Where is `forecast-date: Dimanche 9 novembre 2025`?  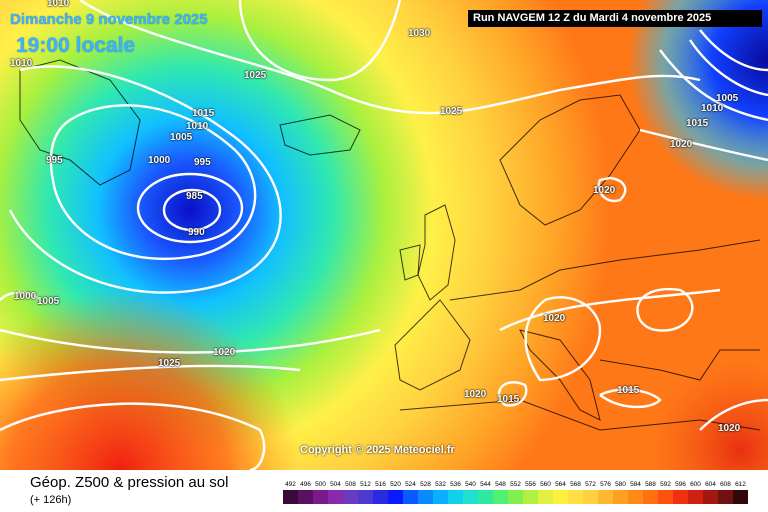
forecast-date: Dimanche 9 novembre 2025 is located at coordinates (109, 19).